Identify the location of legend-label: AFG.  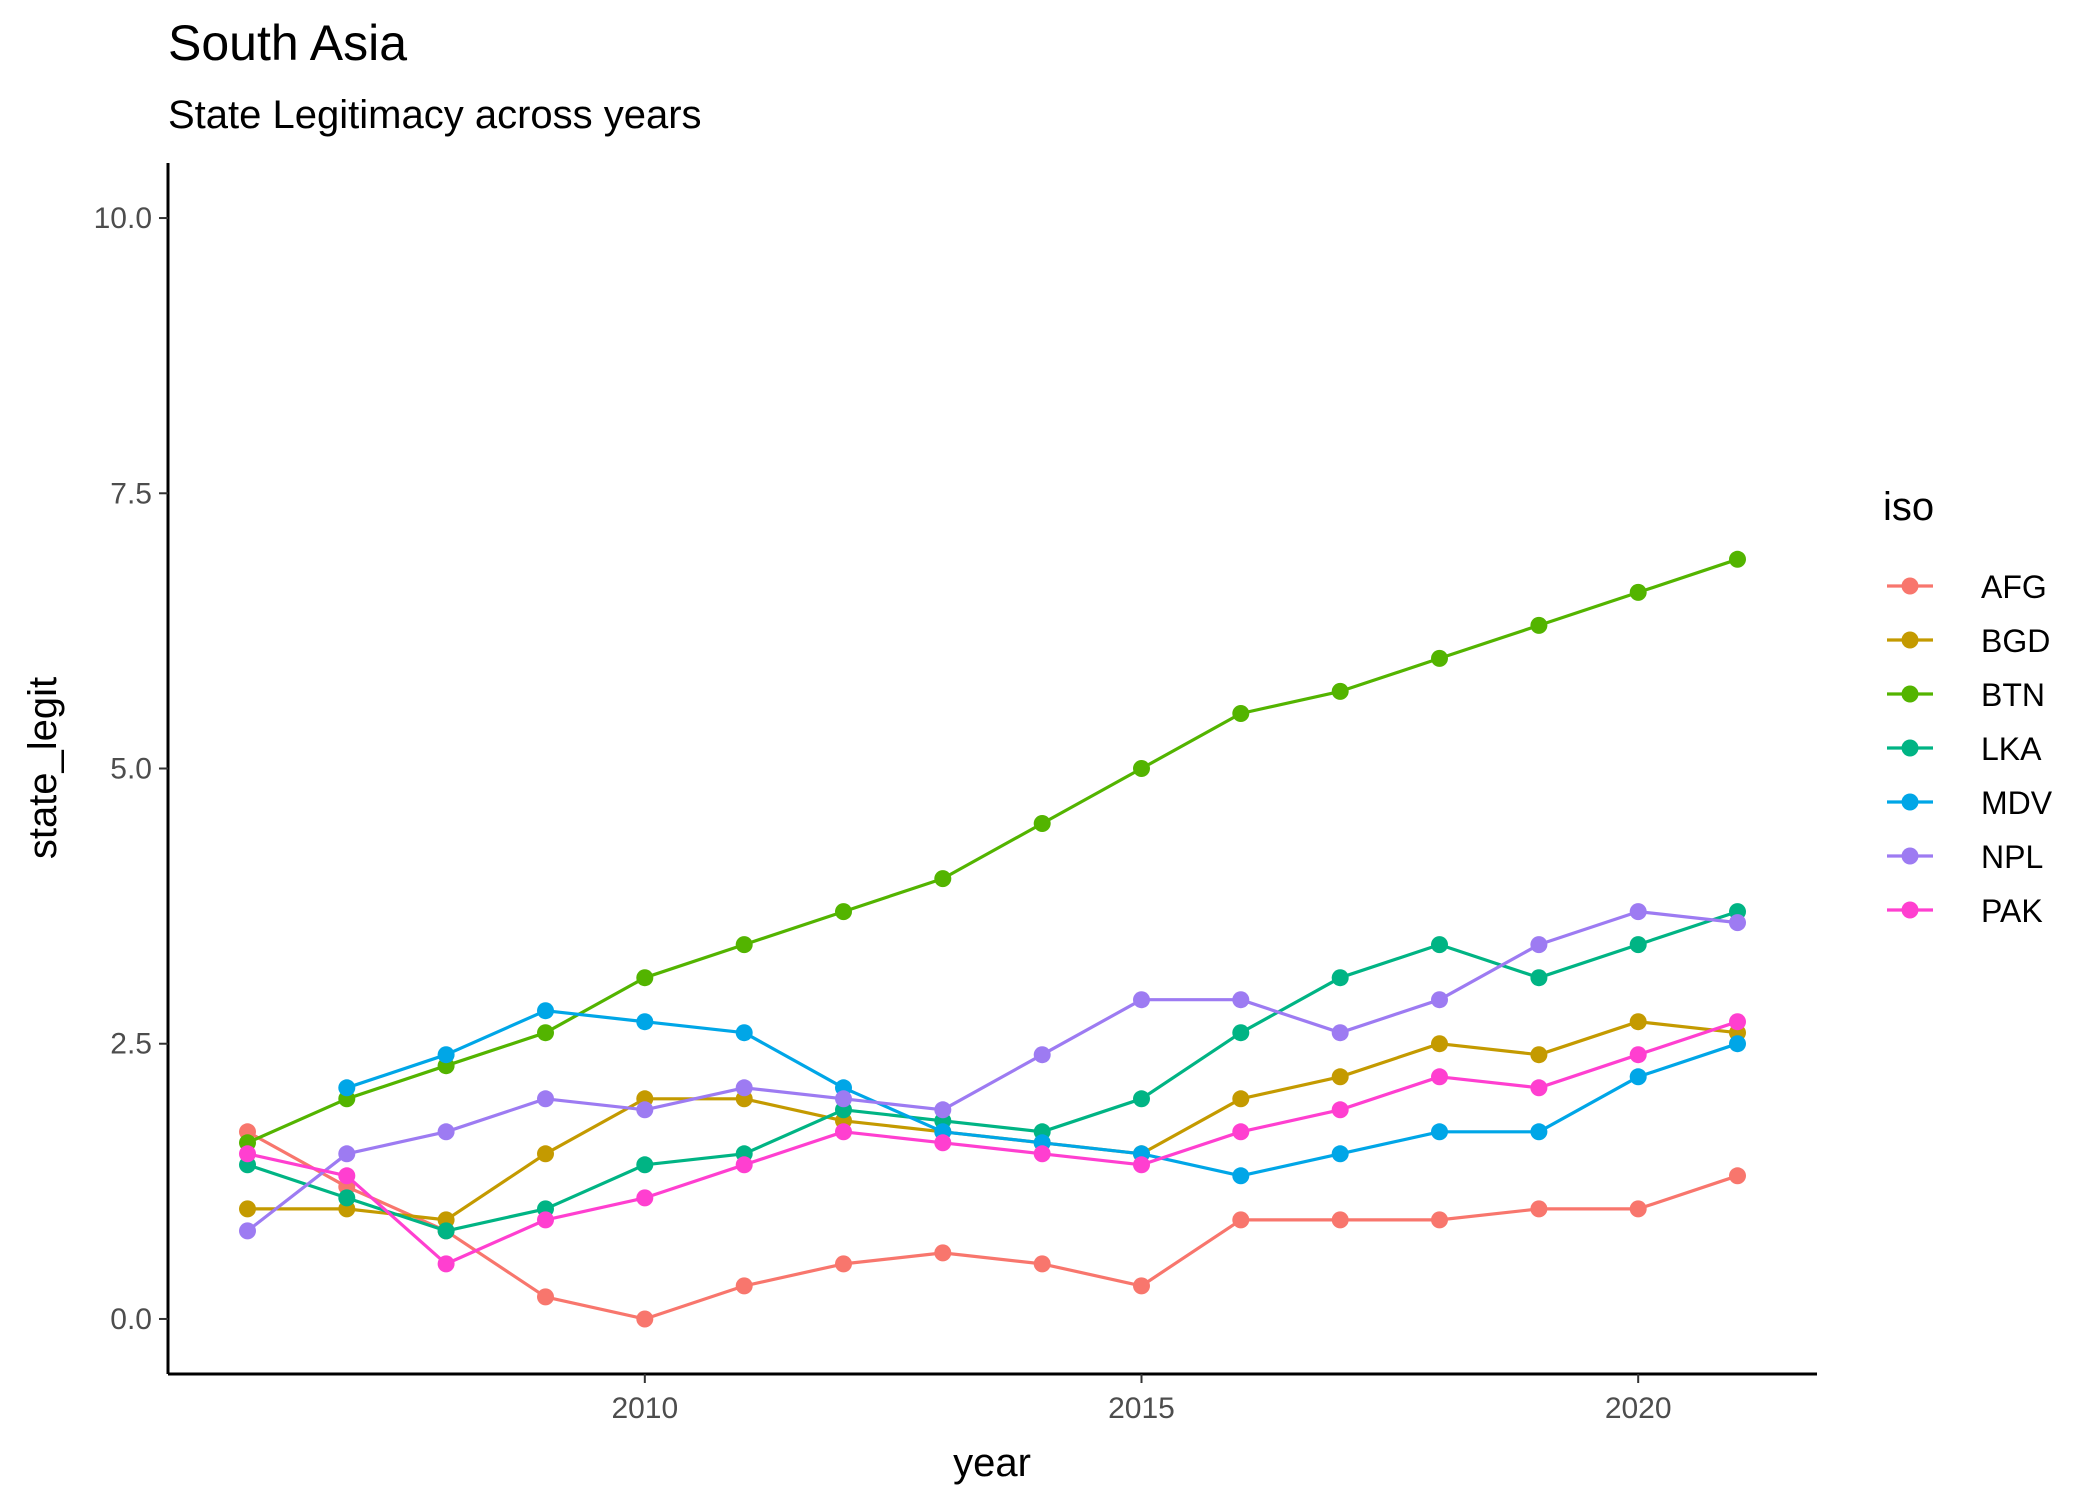
(2014, 587).